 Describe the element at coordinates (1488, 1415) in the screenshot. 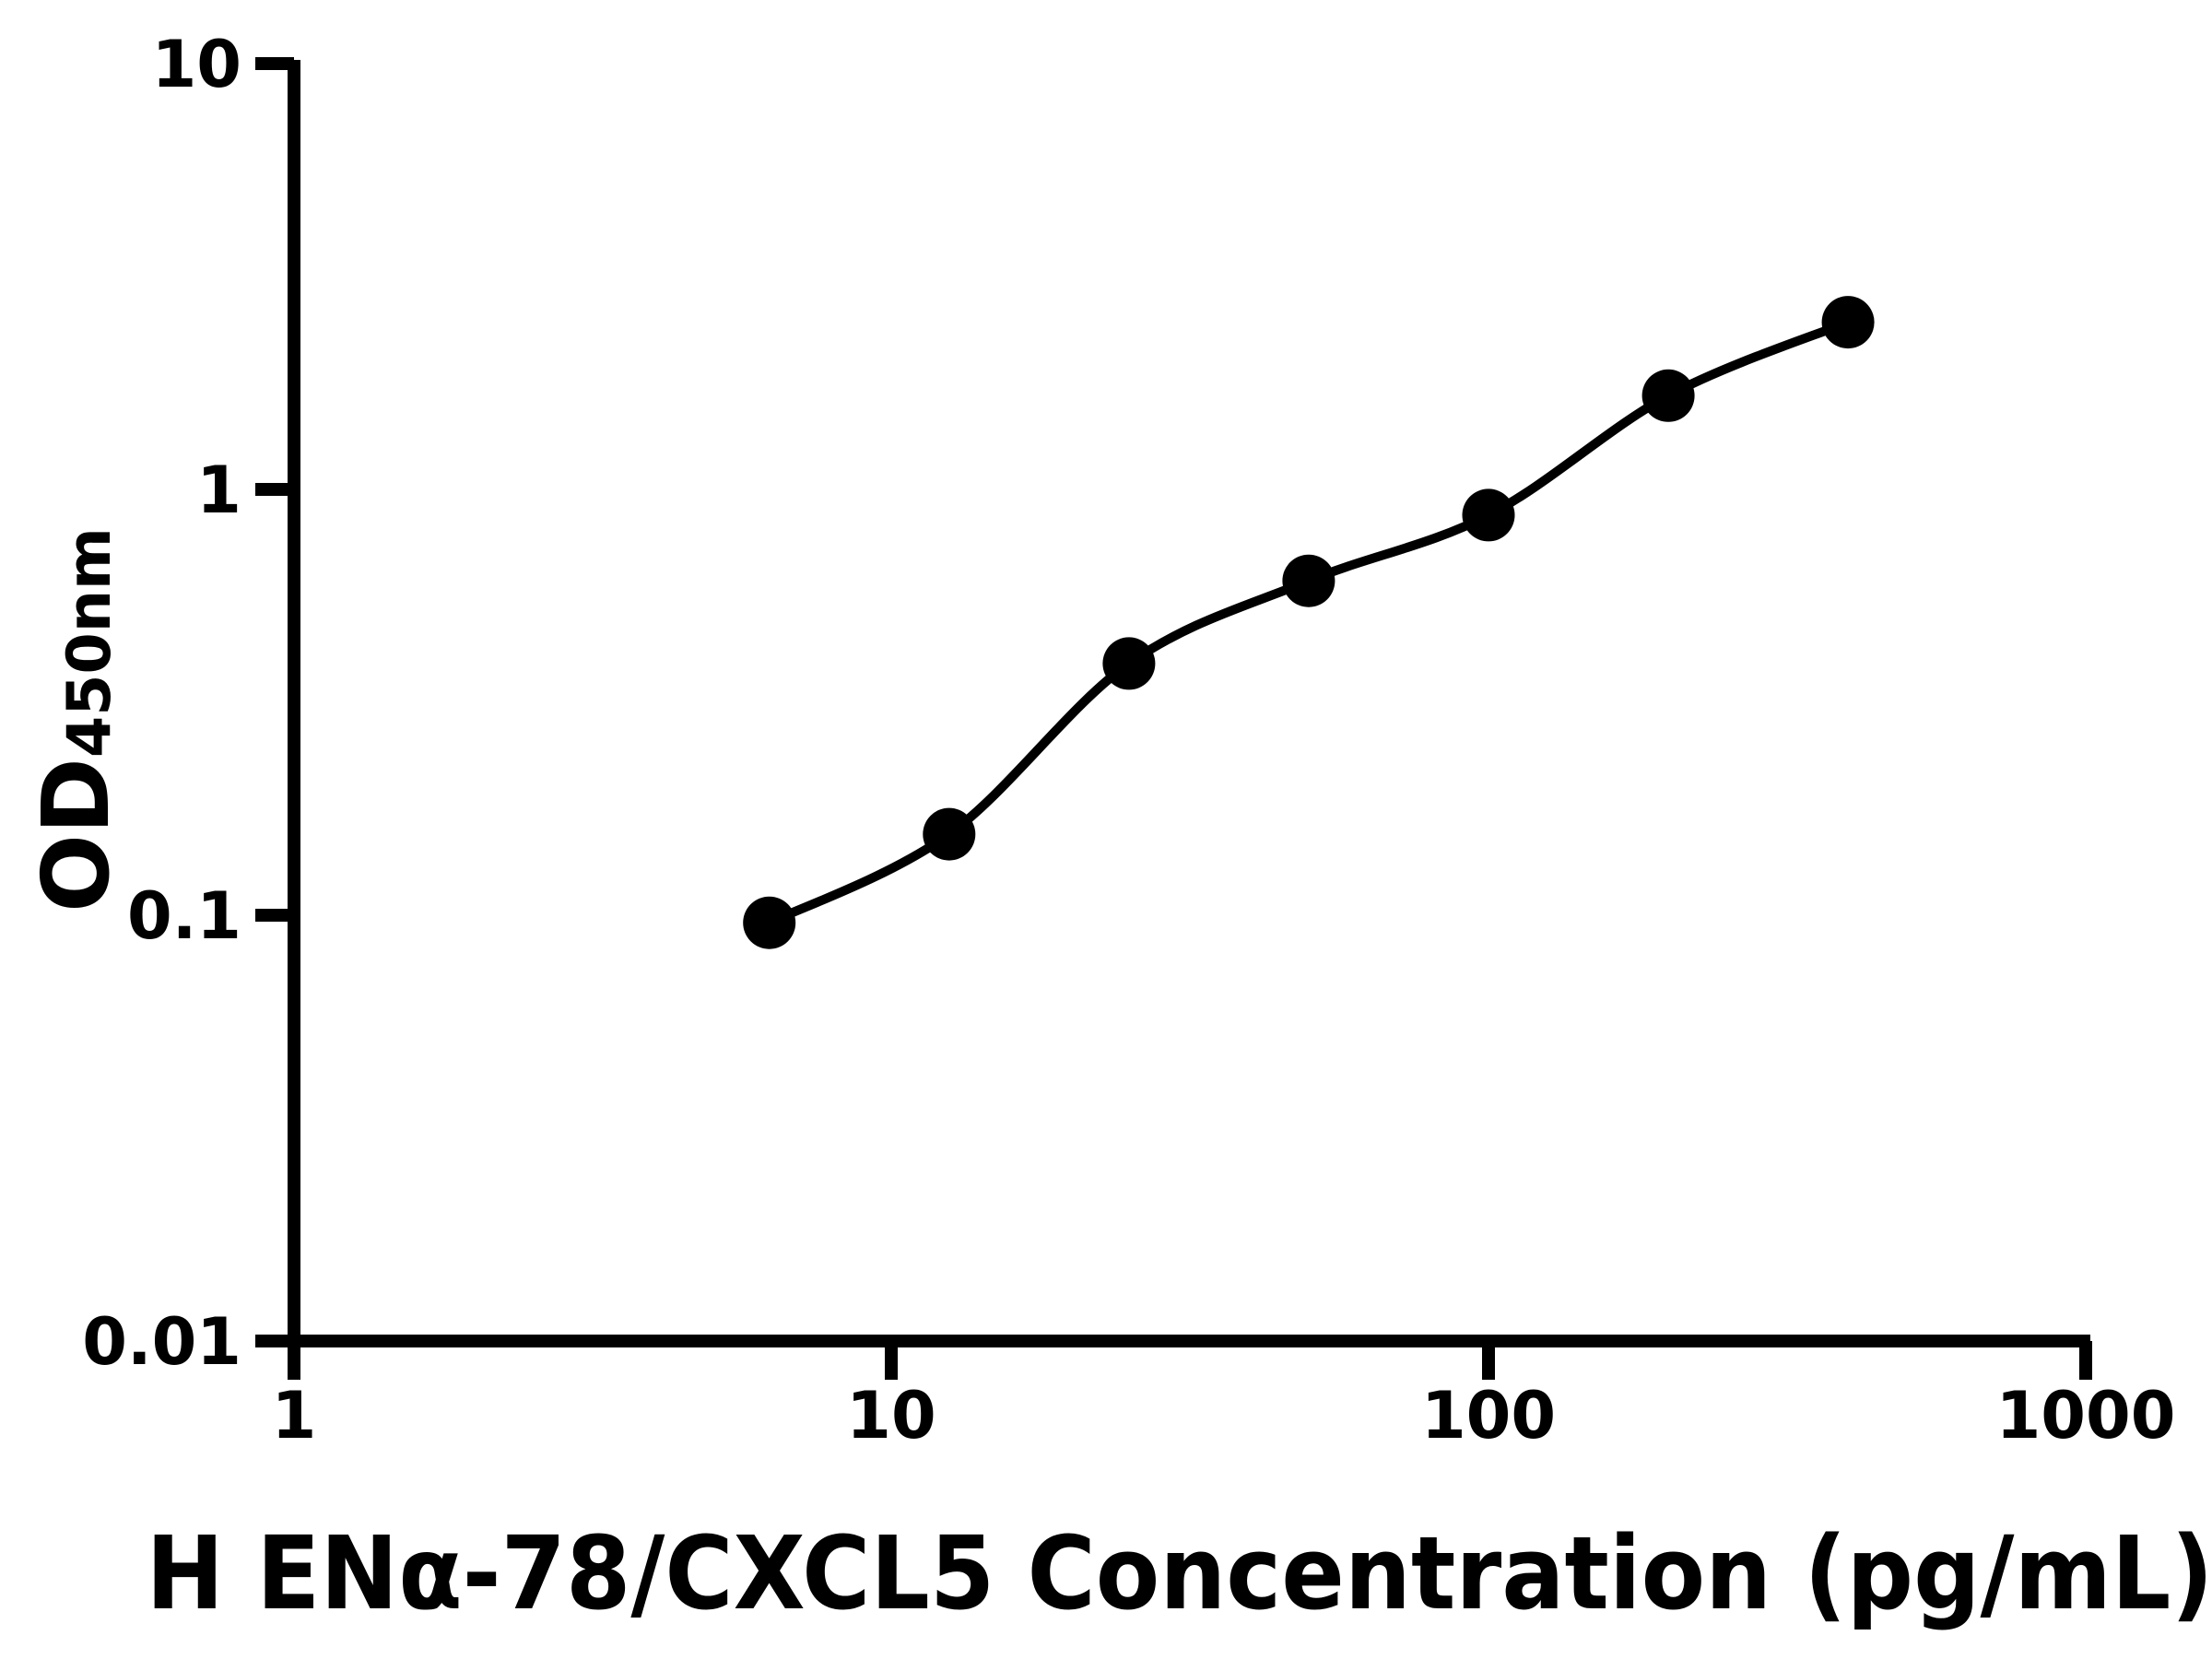

I see `x-tick-label: 100` at that location.